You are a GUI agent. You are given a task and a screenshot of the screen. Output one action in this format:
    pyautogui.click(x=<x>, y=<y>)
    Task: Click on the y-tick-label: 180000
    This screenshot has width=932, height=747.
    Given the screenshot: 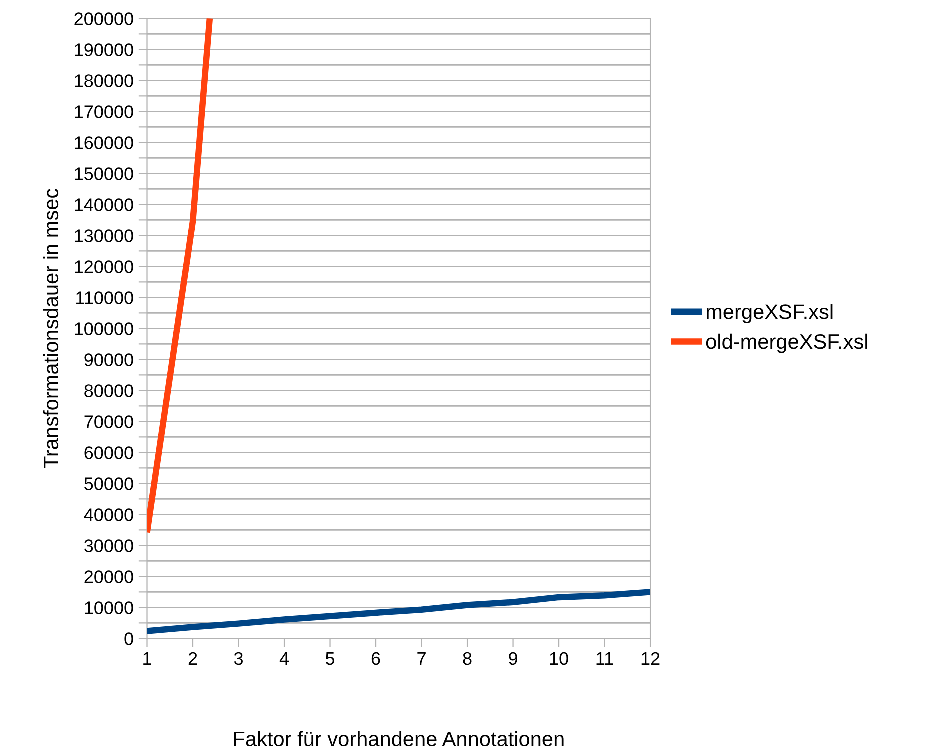 What is the action you would take?
    pyautogui.click(x=104, y=81)
    